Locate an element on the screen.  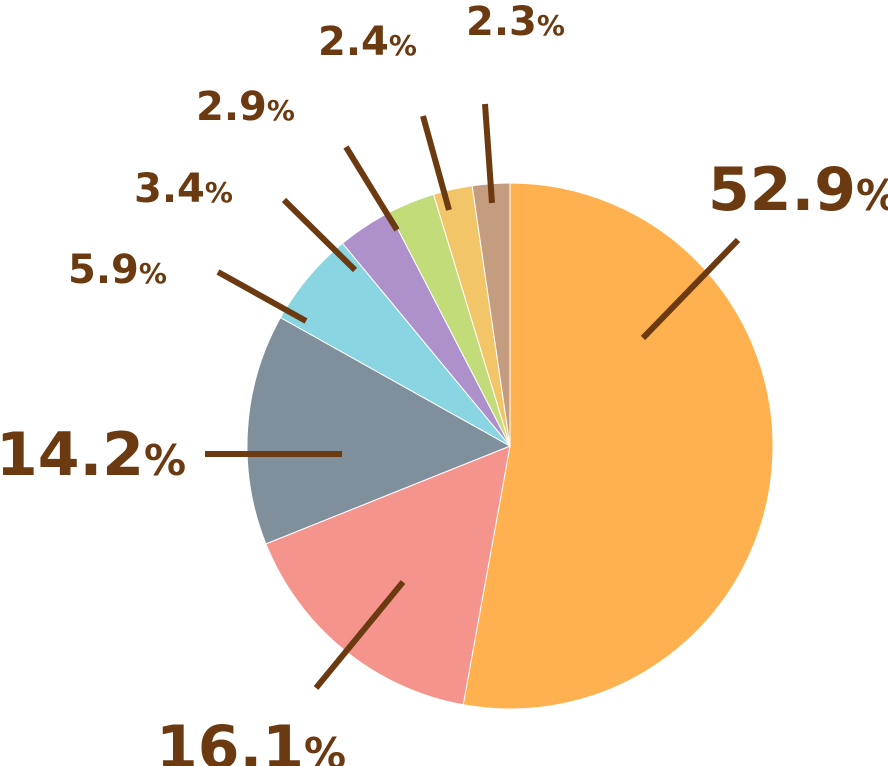
slice-label-2: 16.1% is located at coordinates (251, 739).